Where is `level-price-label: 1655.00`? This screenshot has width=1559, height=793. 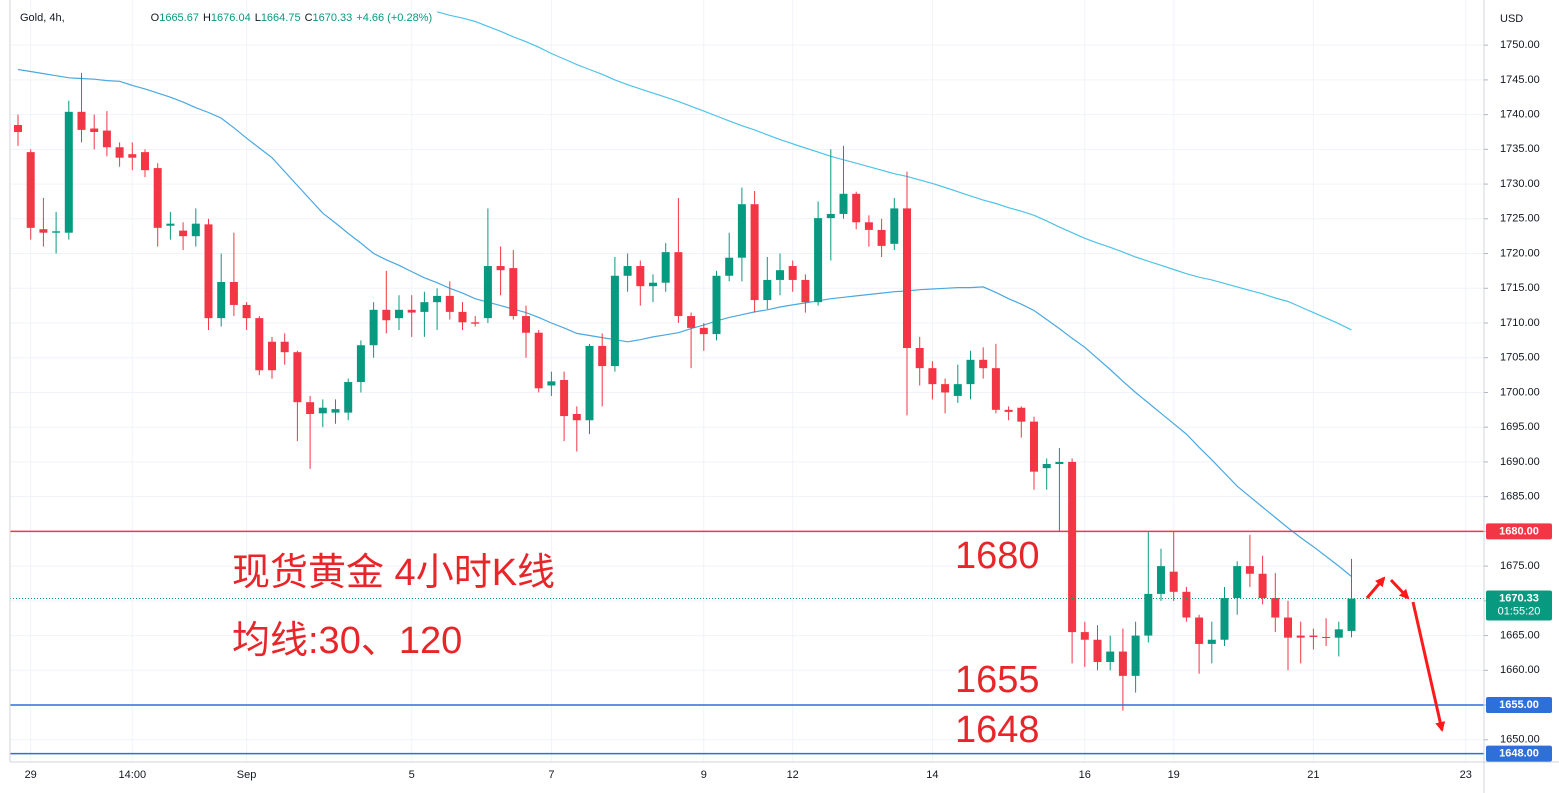 level-price-label: 1655.00 is located at coordinates (1519, 705).